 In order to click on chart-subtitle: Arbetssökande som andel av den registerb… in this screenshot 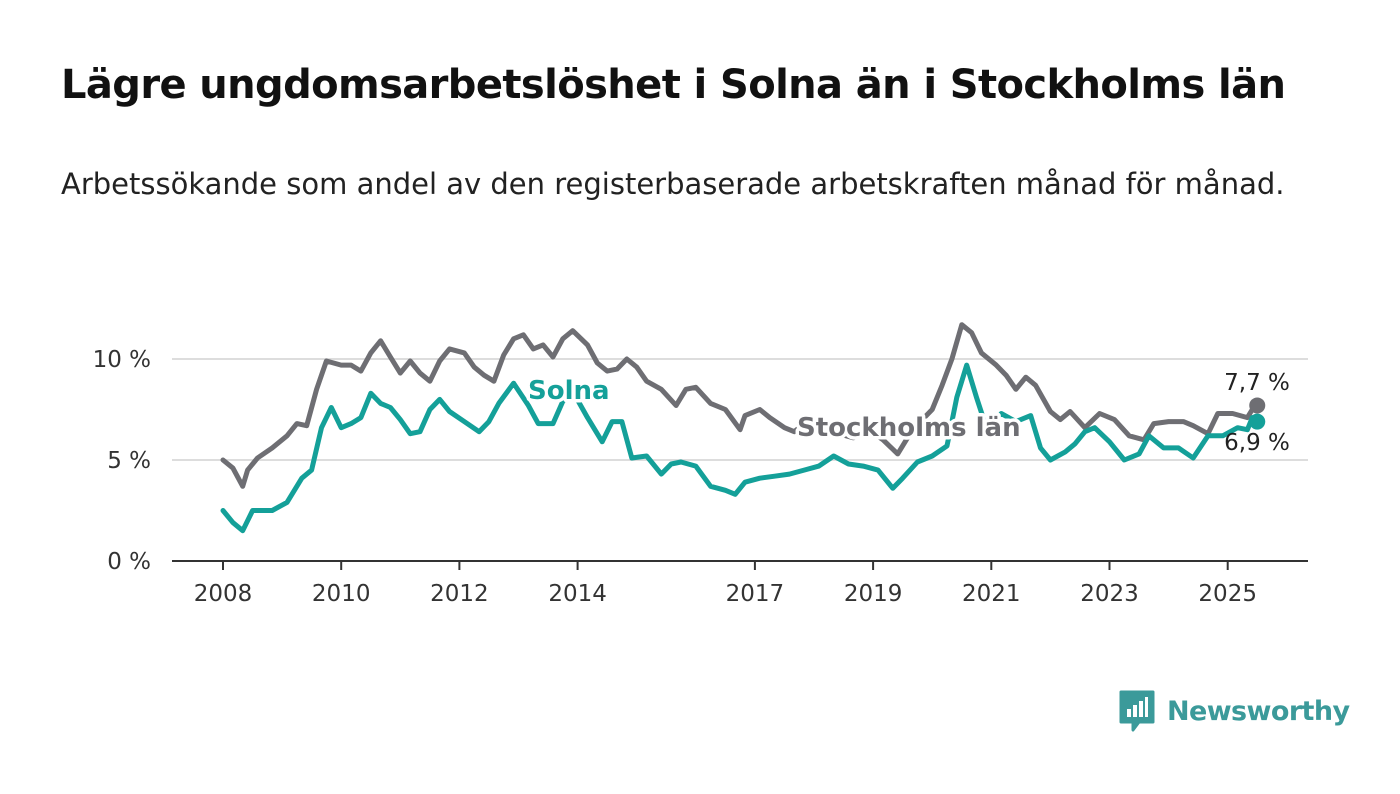, I will do `click(673, 184)`.